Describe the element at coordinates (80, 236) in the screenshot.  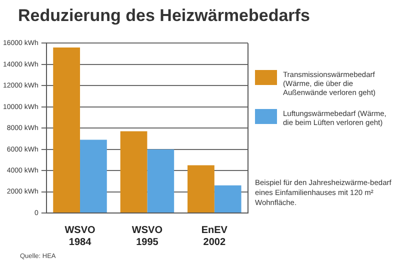
I see `x-tick-label: WSVO 1984` at that location.